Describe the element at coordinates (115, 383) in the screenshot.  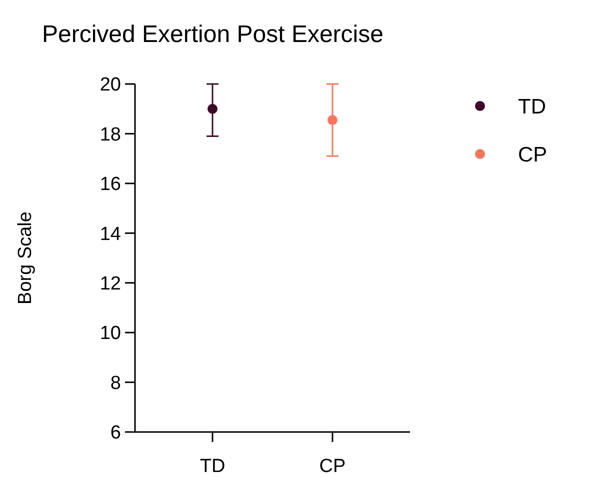
I see `y-tick-label: 8` at that location.